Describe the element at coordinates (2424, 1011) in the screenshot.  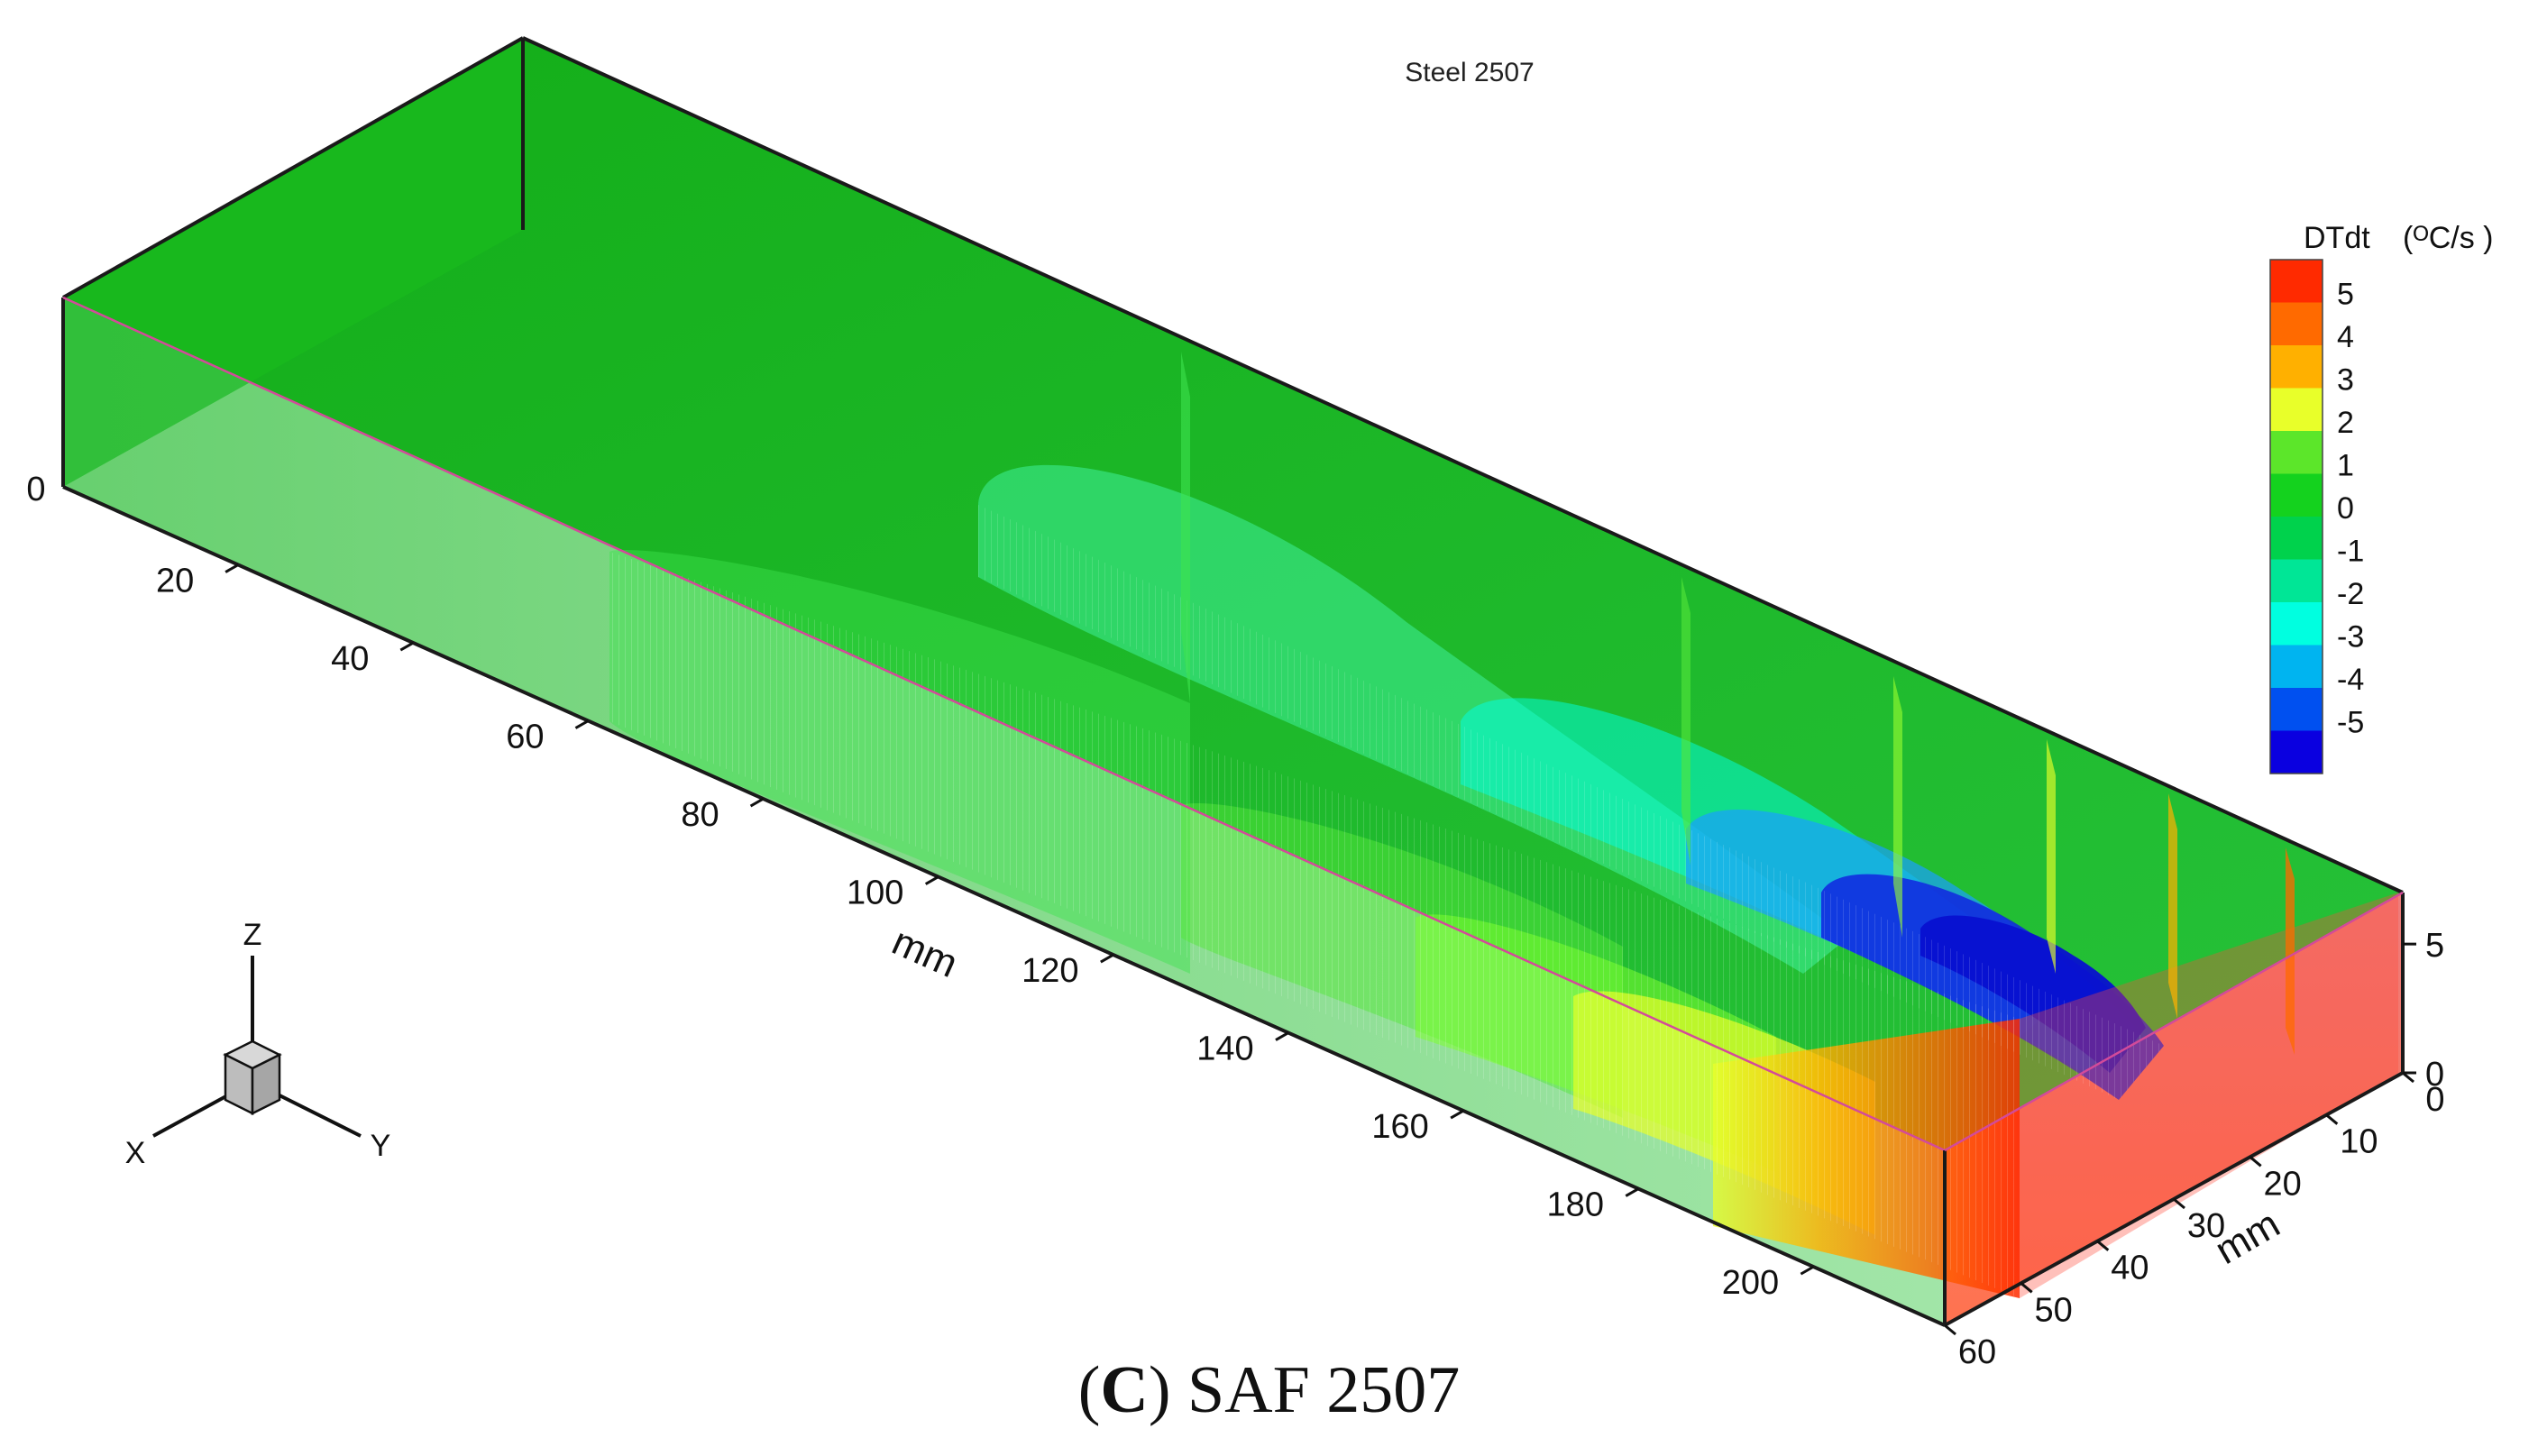
I see `z-axis-ticks: 05` at that location.